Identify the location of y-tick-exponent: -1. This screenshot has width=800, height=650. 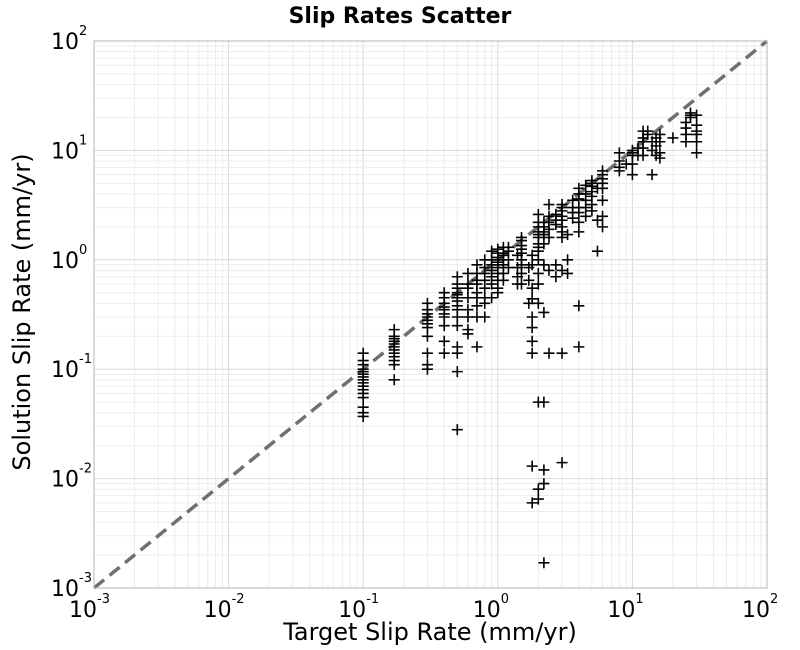
(85, 359).